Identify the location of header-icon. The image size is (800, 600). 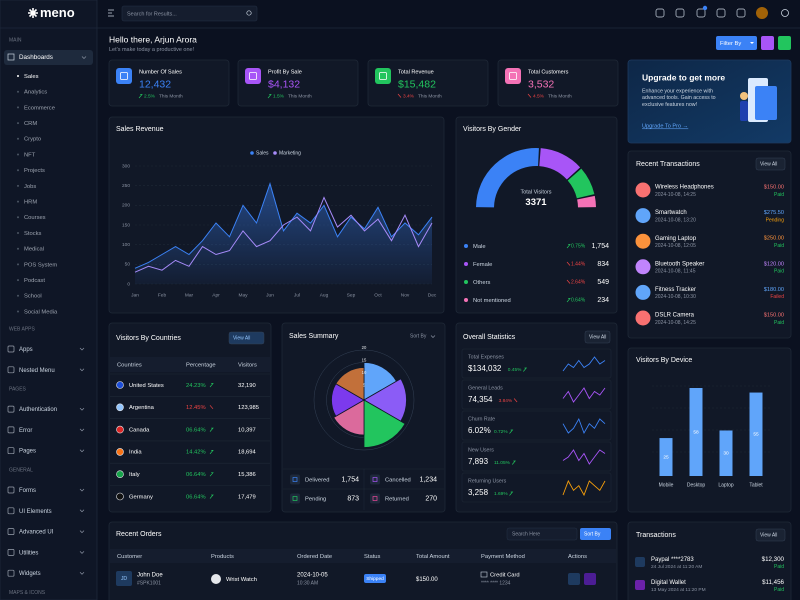
(680, 13).